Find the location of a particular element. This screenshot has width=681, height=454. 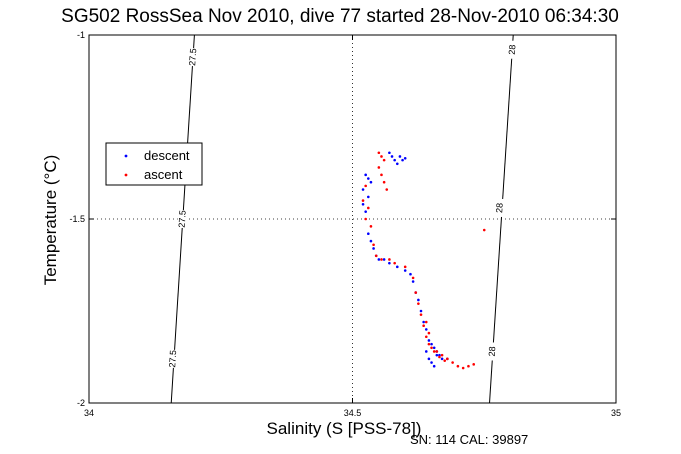

footer-sn-cal: SN: 114 CAL: 39897 is located at coordinates (469, 439).